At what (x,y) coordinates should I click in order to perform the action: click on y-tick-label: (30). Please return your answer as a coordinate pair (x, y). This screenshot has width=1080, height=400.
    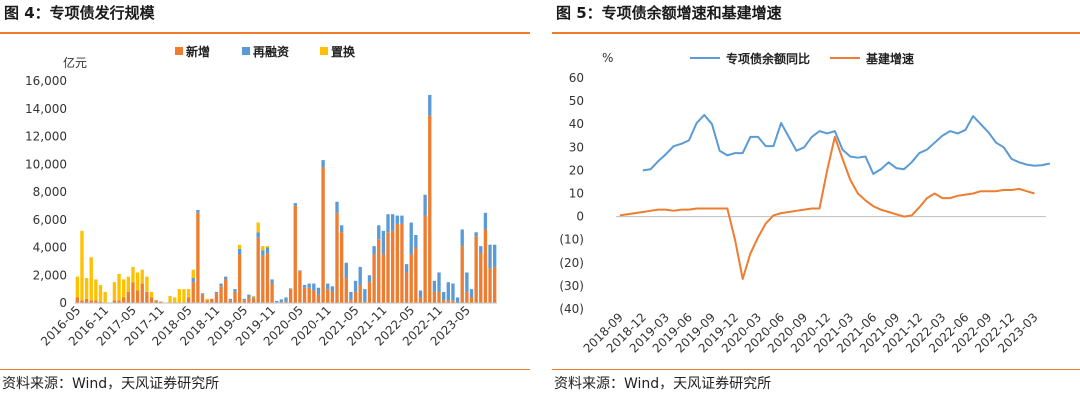
    Looking at the image, I should click on (571, 286).